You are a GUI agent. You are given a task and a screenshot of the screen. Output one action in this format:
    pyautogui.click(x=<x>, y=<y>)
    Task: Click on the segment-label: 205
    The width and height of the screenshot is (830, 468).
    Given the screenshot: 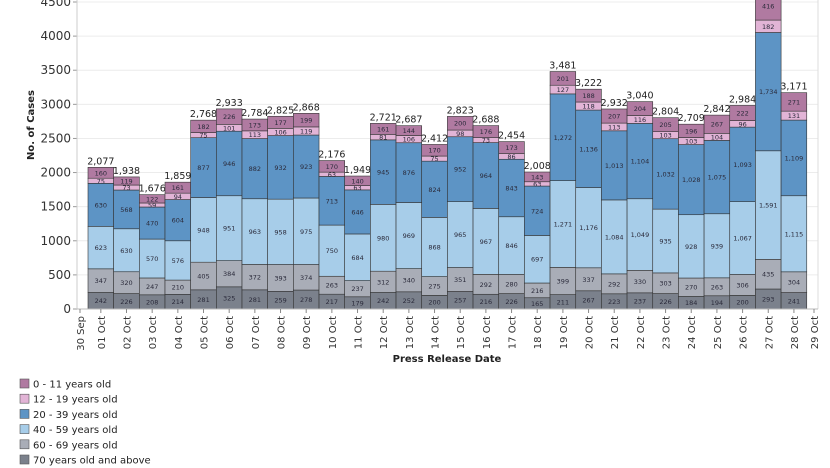 What is the action you would take?
    pyautogui.click(x=665, y=125)
    